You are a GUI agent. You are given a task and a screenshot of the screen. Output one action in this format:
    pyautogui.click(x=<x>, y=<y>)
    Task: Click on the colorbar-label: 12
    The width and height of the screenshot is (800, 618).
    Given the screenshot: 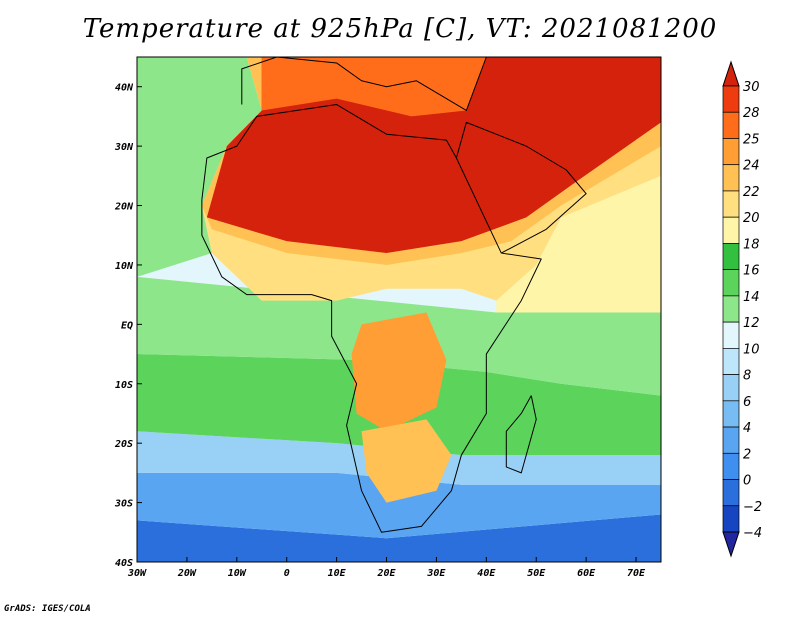 What is the action you would take?
    pyautogui.click(x=751, y=323)
    